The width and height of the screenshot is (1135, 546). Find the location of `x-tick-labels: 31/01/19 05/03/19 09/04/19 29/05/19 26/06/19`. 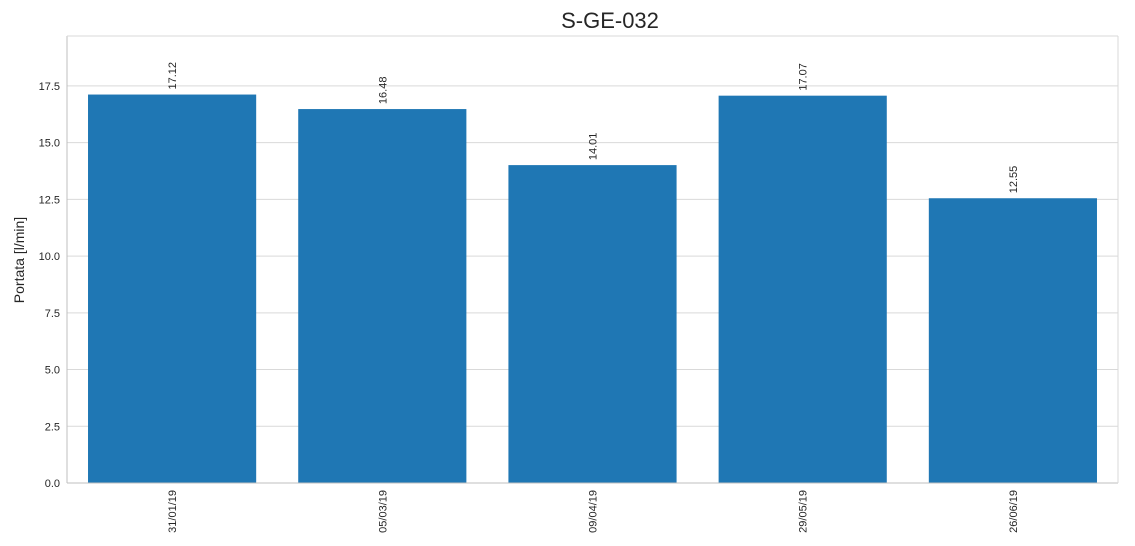

x-tick-labels: 31/01/19 05/03/19 09/04/19 29/05/19 26/06/19 is located at coordinates (593, 511).